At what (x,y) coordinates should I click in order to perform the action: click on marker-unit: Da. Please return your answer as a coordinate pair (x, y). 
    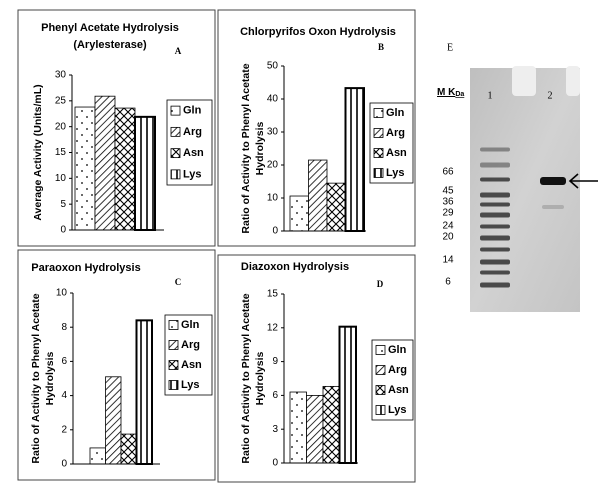
    Looking at the image, I should click on (459, 94).